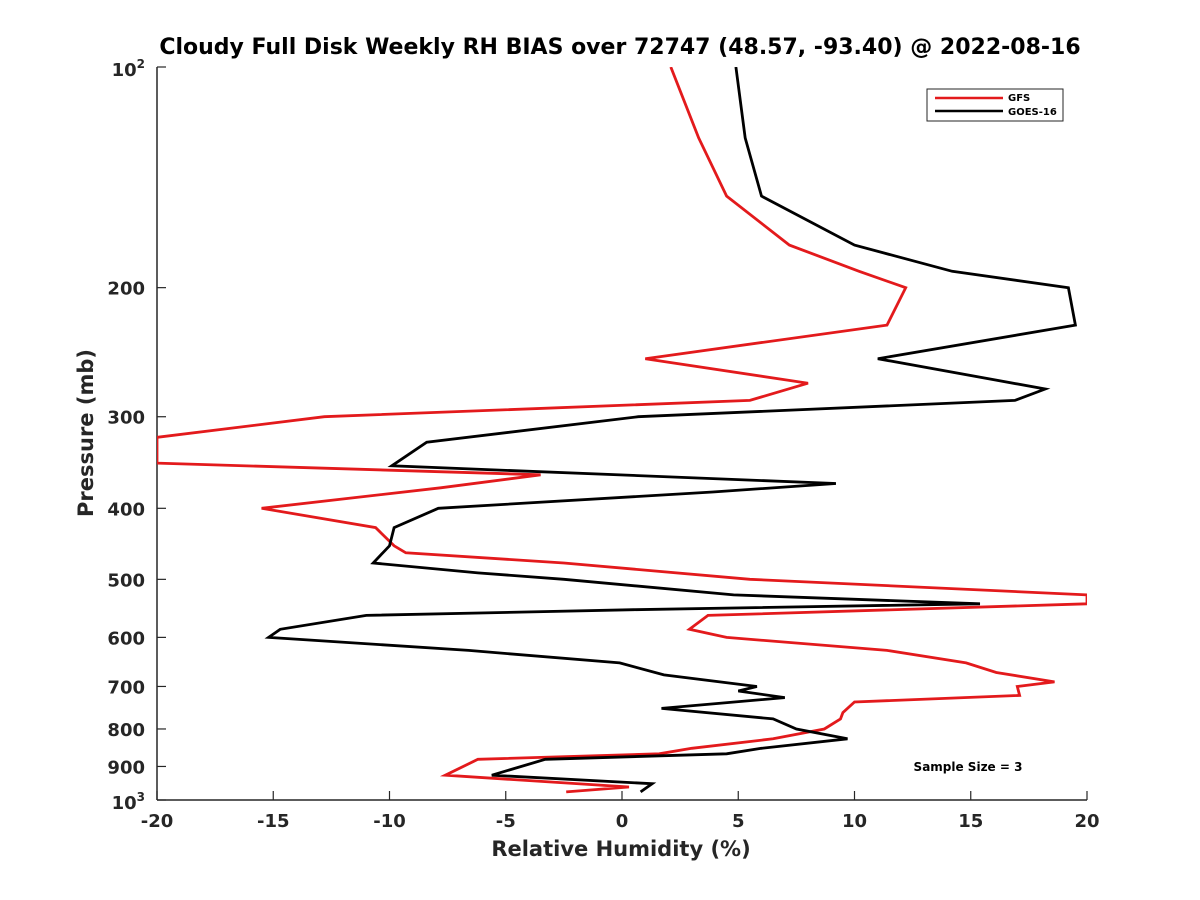 This screenshot has width=1200, height=900. I want to click on y-tick-label: 200, so click(126, 289).